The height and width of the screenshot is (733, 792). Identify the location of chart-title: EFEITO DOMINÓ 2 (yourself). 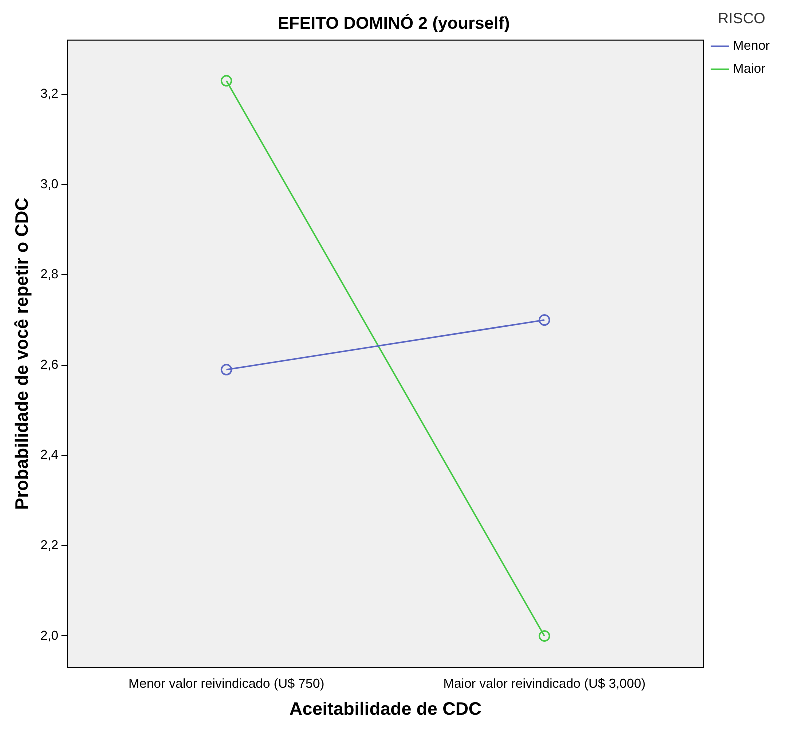
(394, 22).